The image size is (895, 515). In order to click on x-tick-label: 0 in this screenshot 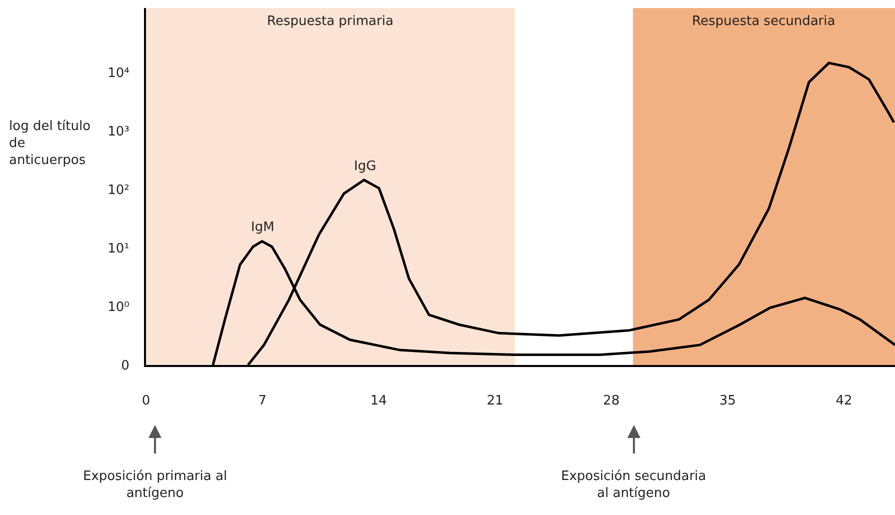, I will do `click(146, 401)`.